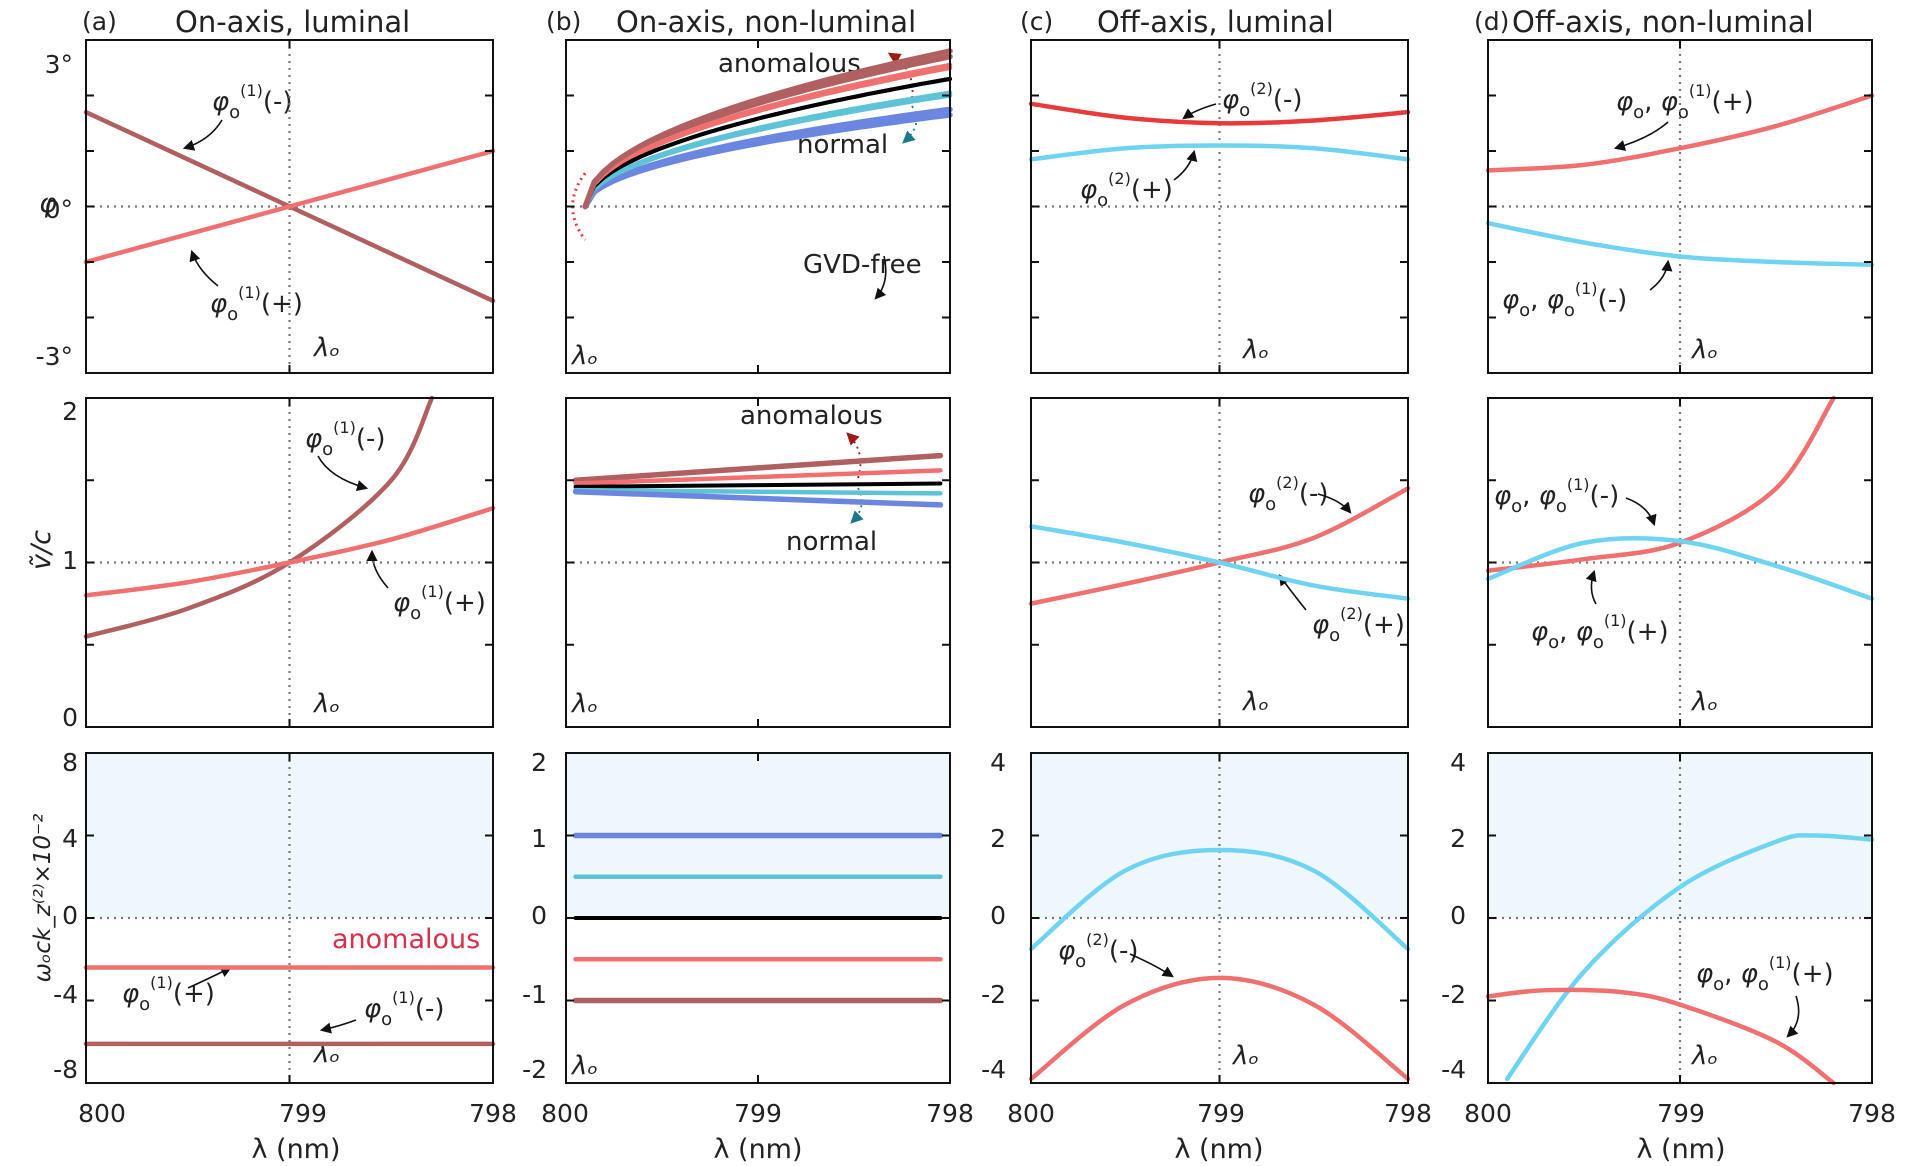 Image resolution: width=1907 pixels, height=1166 pixels. What do you see at coordinates (252, 102) in the screenshot?
I see `annotation-phi1-minus-a1: φo(1)(-)` at bounding box center [252, 102].